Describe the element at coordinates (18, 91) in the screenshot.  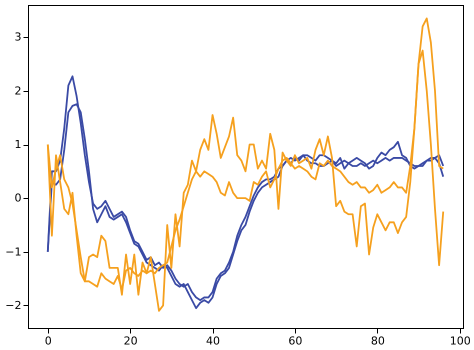
I see `y-tick-label: 2` at that location.